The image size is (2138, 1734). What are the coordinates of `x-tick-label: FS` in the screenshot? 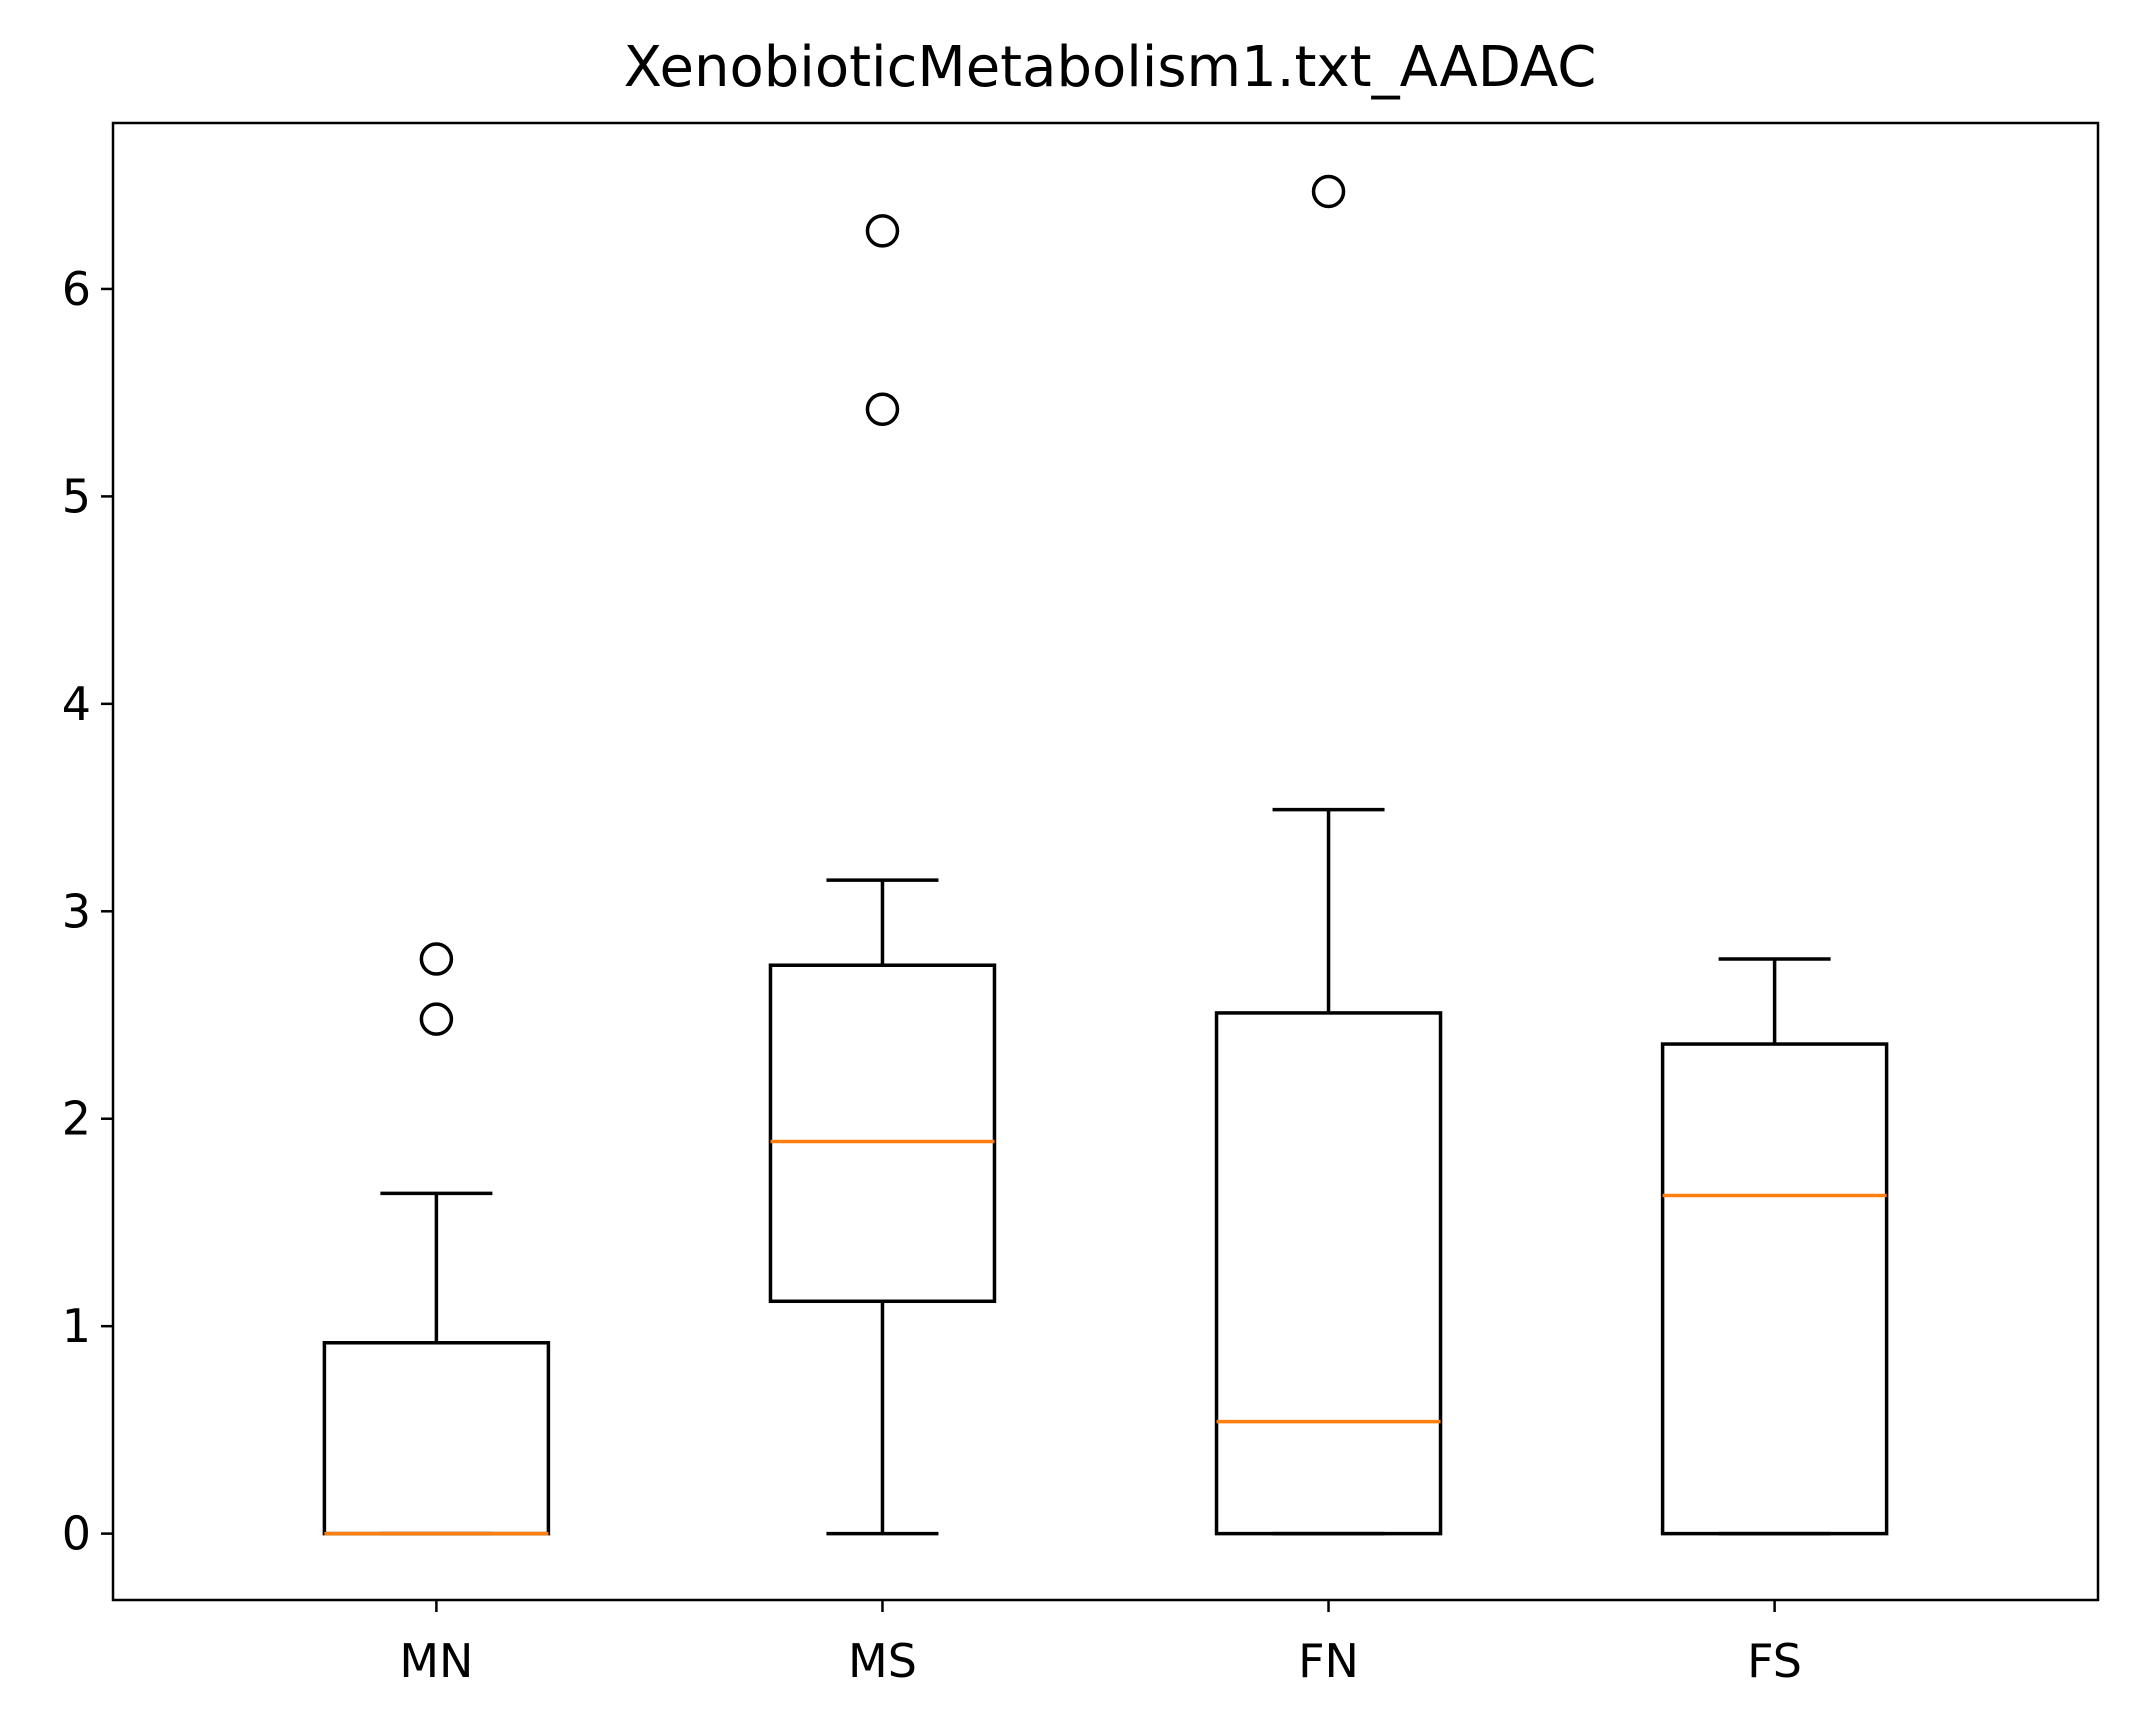 It's located at (1774, 1661).